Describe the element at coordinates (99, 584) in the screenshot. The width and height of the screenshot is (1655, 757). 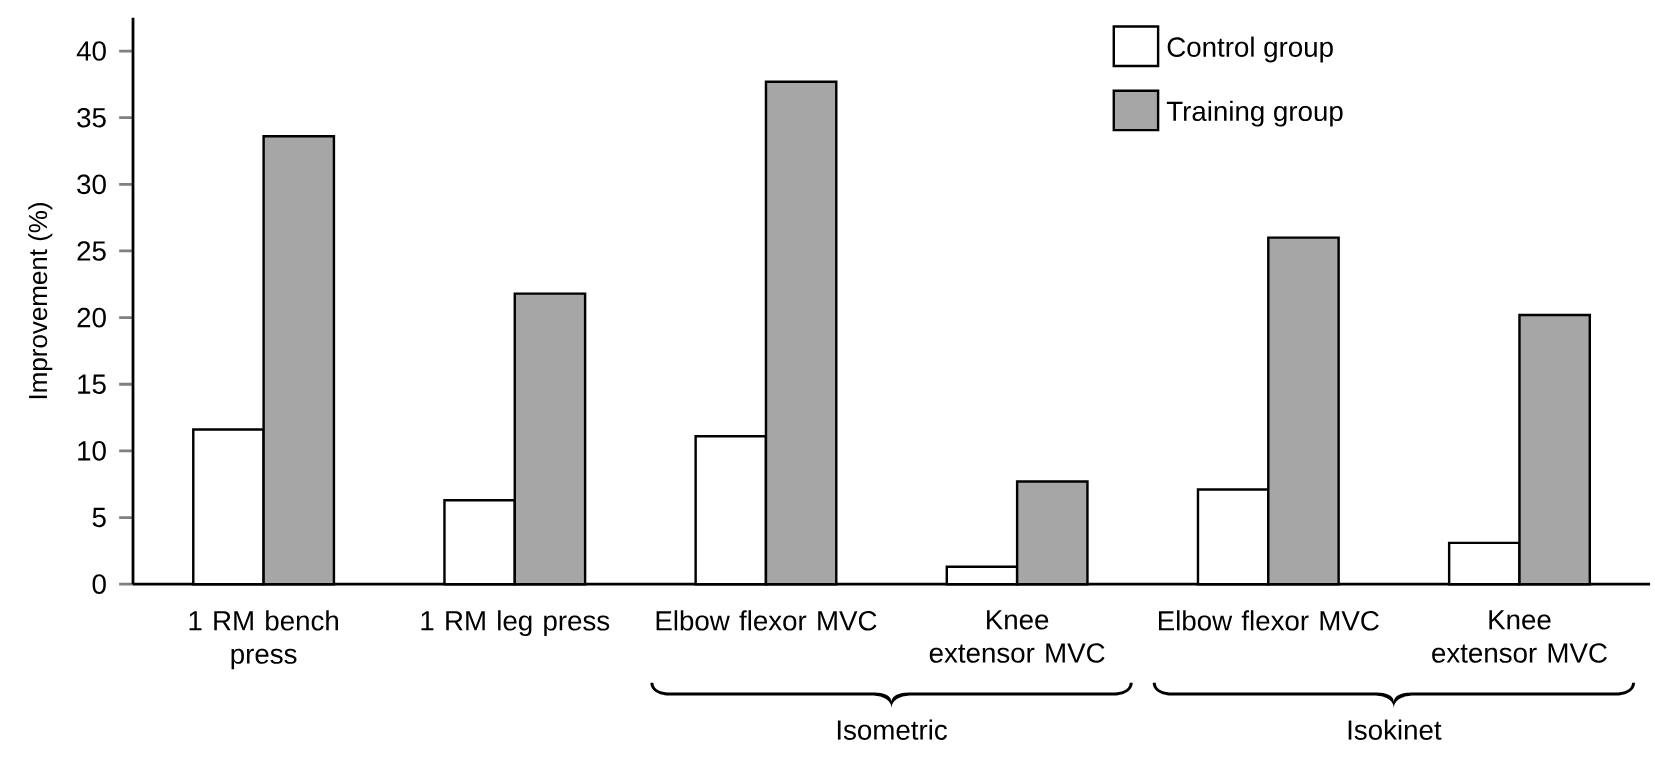
I see `y-tick-label: 0` at that location.